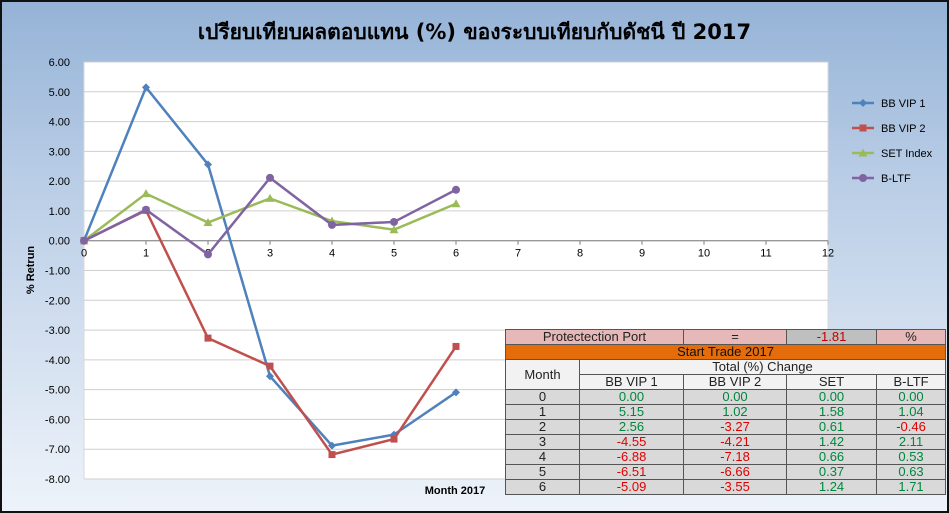 The height and width of the screenshot is (513, 949). Describe the element at coordinates (455, 491) in the screenshot. I see `x-axis-title: Month 2017` at that location.